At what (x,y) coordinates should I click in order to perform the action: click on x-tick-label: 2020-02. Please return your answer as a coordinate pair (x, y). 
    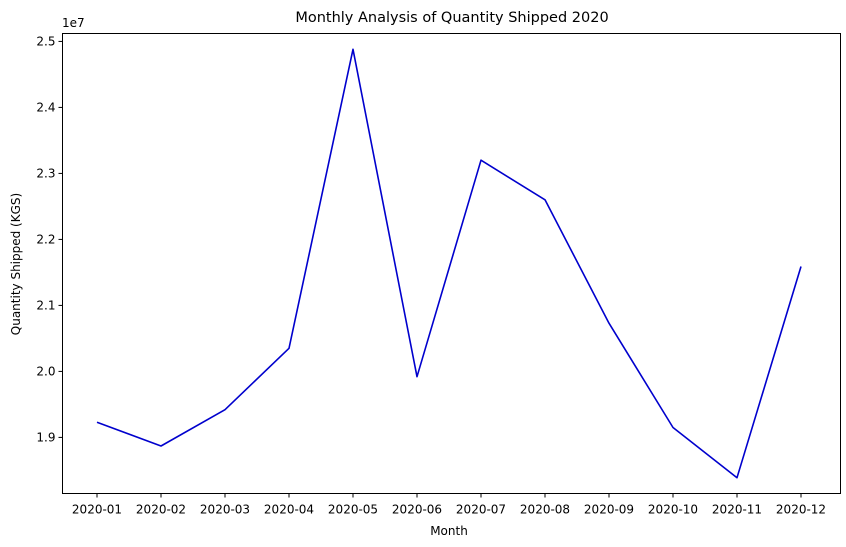
    Looking at the image, I should click on (161, 510).